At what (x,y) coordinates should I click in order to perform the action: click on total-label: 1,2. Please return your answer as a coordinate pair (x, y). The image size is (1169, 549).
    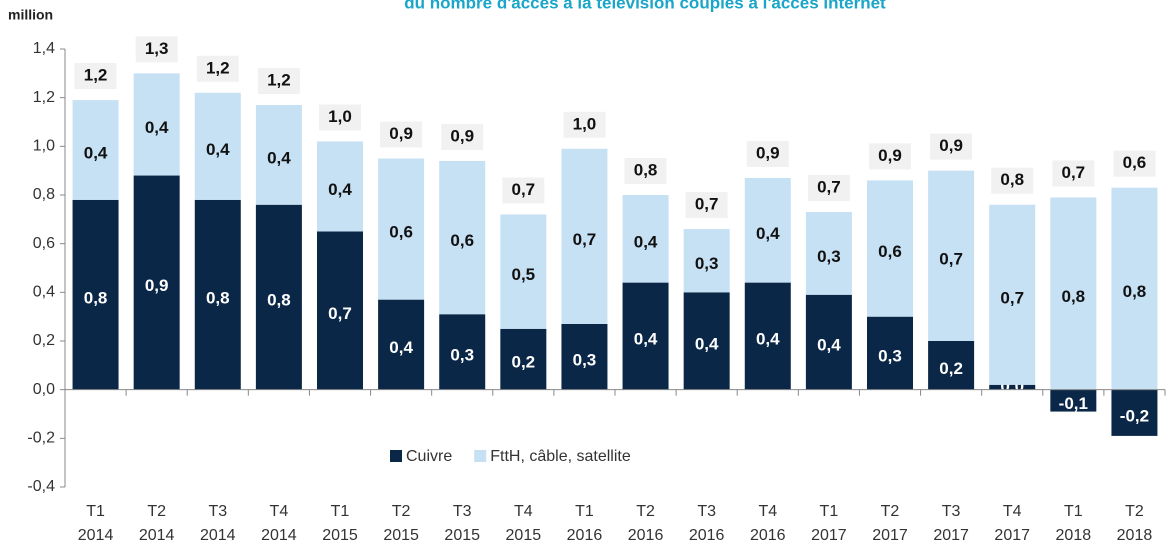
    Looking at the image, I should click on (218, 67).